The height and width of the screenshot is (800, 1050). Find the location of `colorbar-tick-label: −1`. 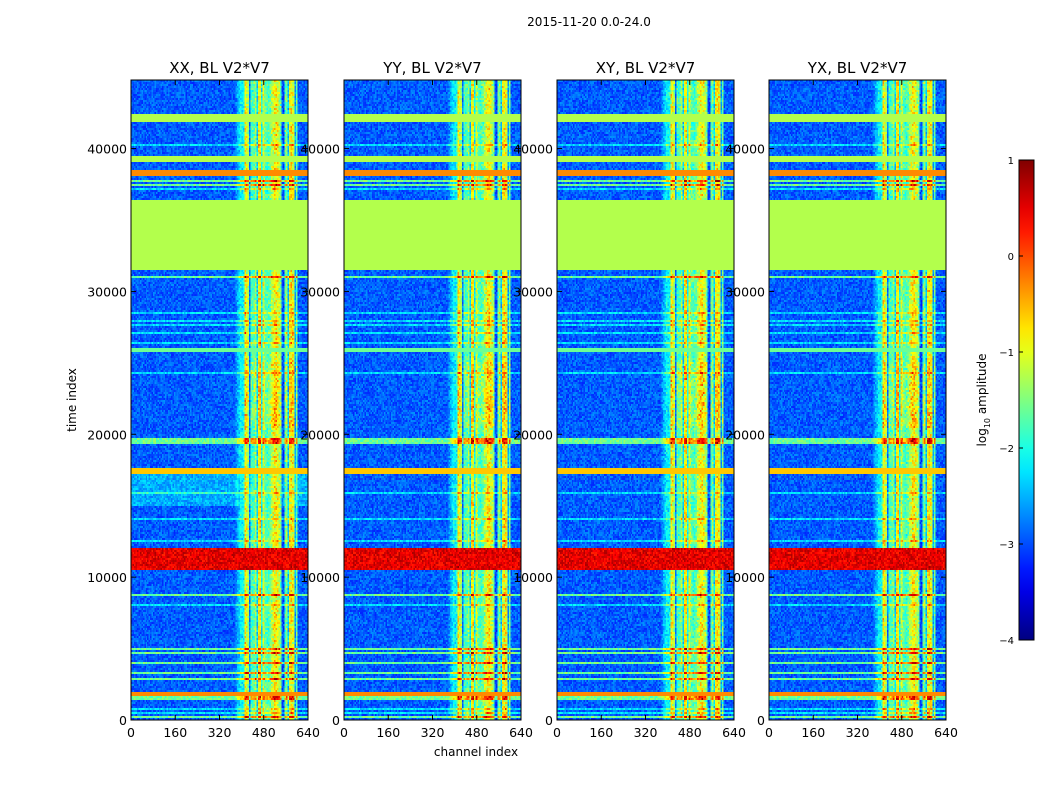

colorbar-tick-label: −1 is located at coordinates (1006, 353).